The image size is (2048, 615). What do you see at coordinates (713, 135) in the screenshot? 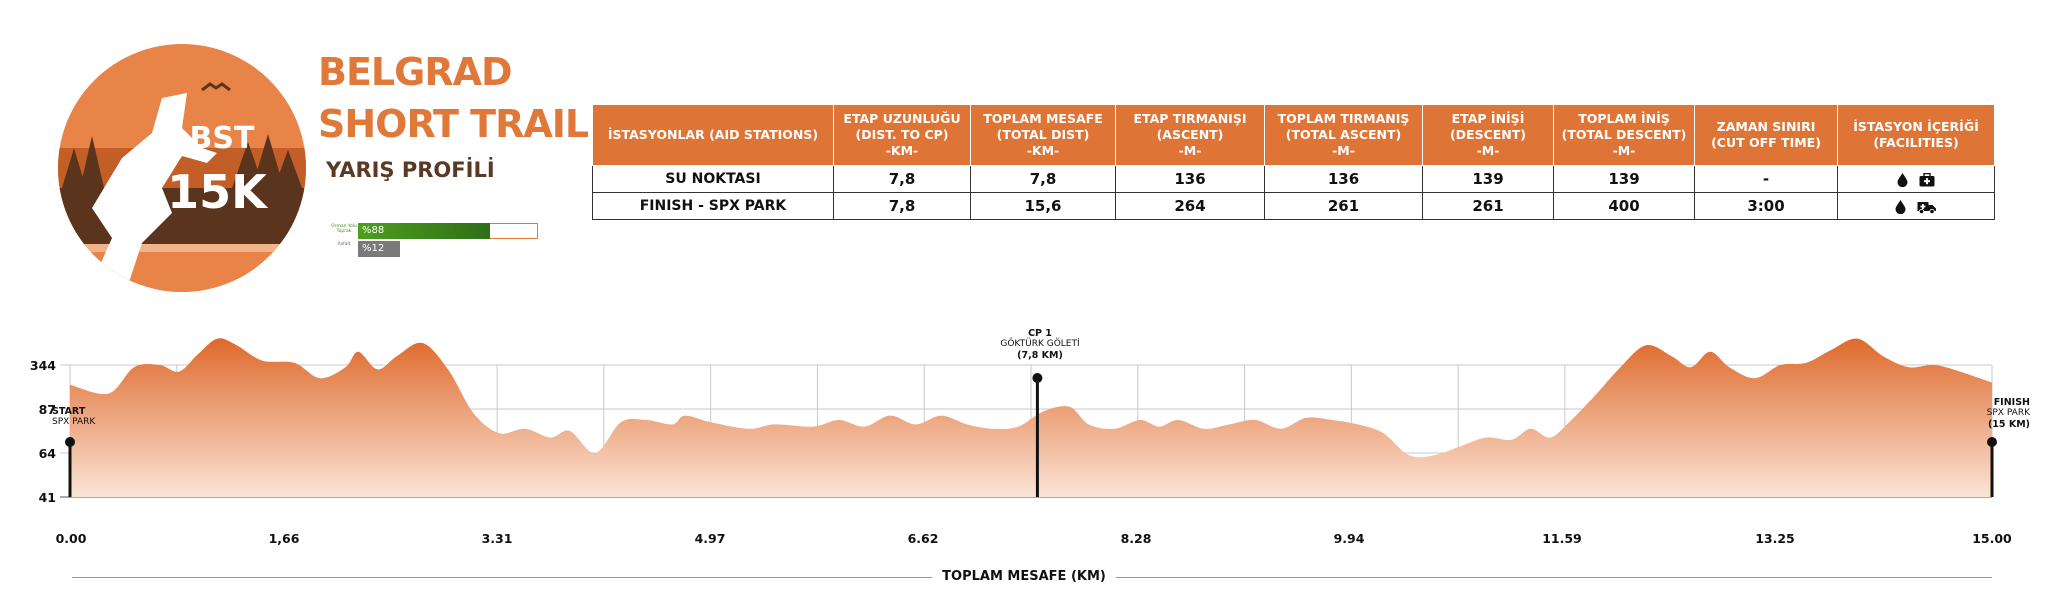
I see `header-stations: İSTASYONLAR (AID STATIONS)` at bounding box center [713, 135].